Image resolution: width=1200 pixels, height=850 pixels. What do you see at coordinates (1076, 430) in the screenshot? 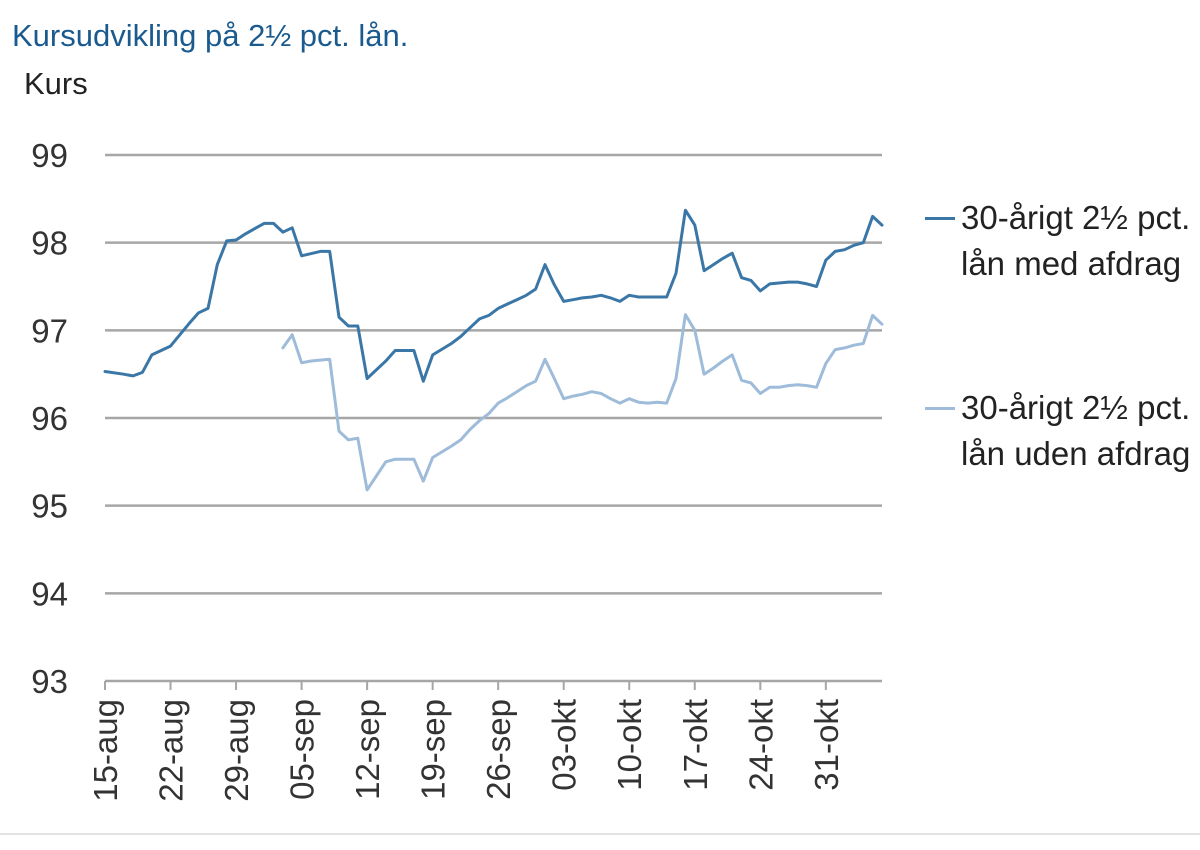
I see `legend-label-uden-afdrag: 30-årigt 2½ pct. lån uden afdrag` at bounding box center [1076, 430].